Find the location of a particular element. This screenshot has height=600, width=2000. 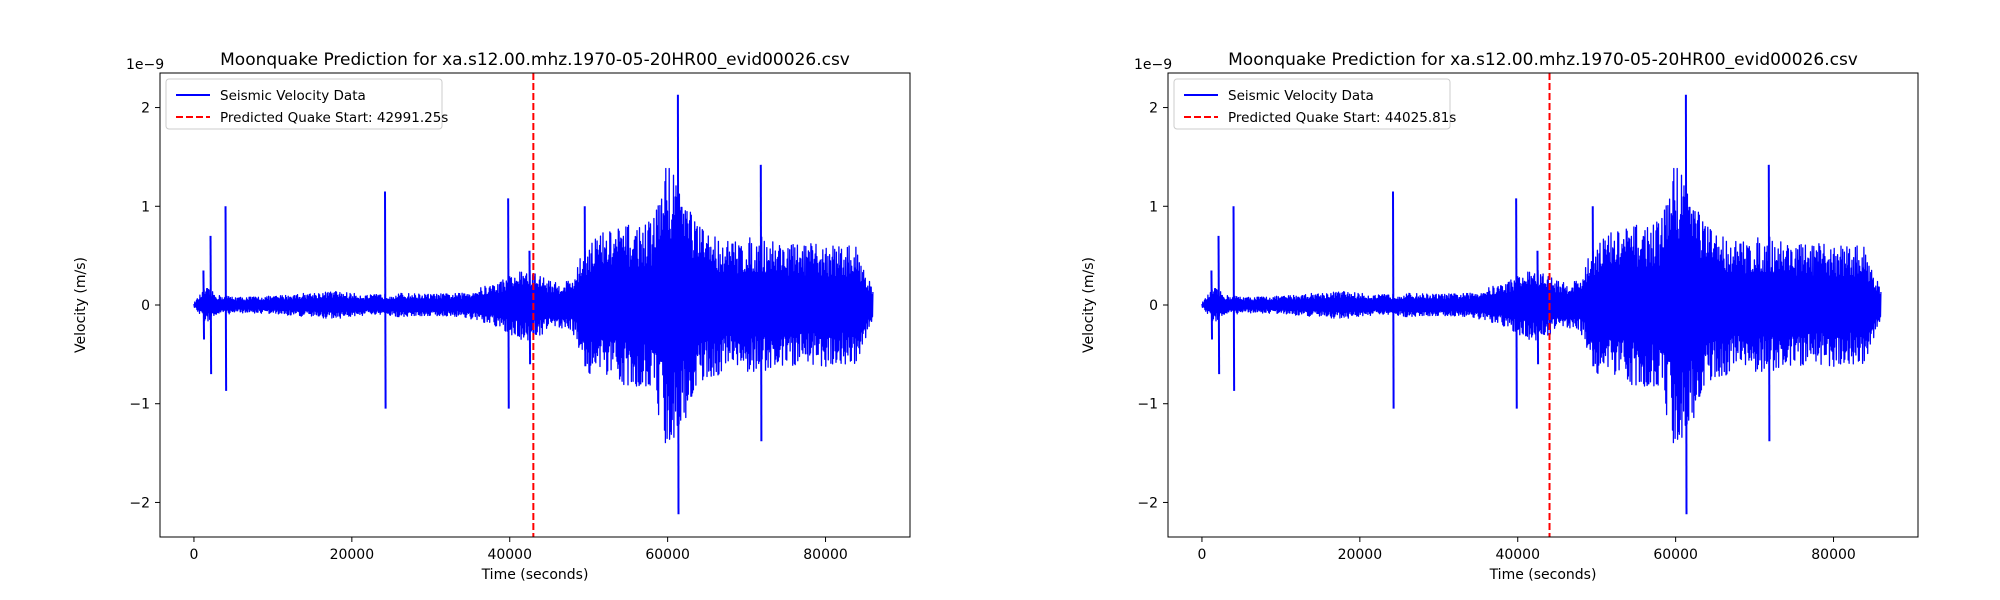

legend-label-prediction: Predicted Quake Start: 44025.81s is located at coordinates (1342, 118).